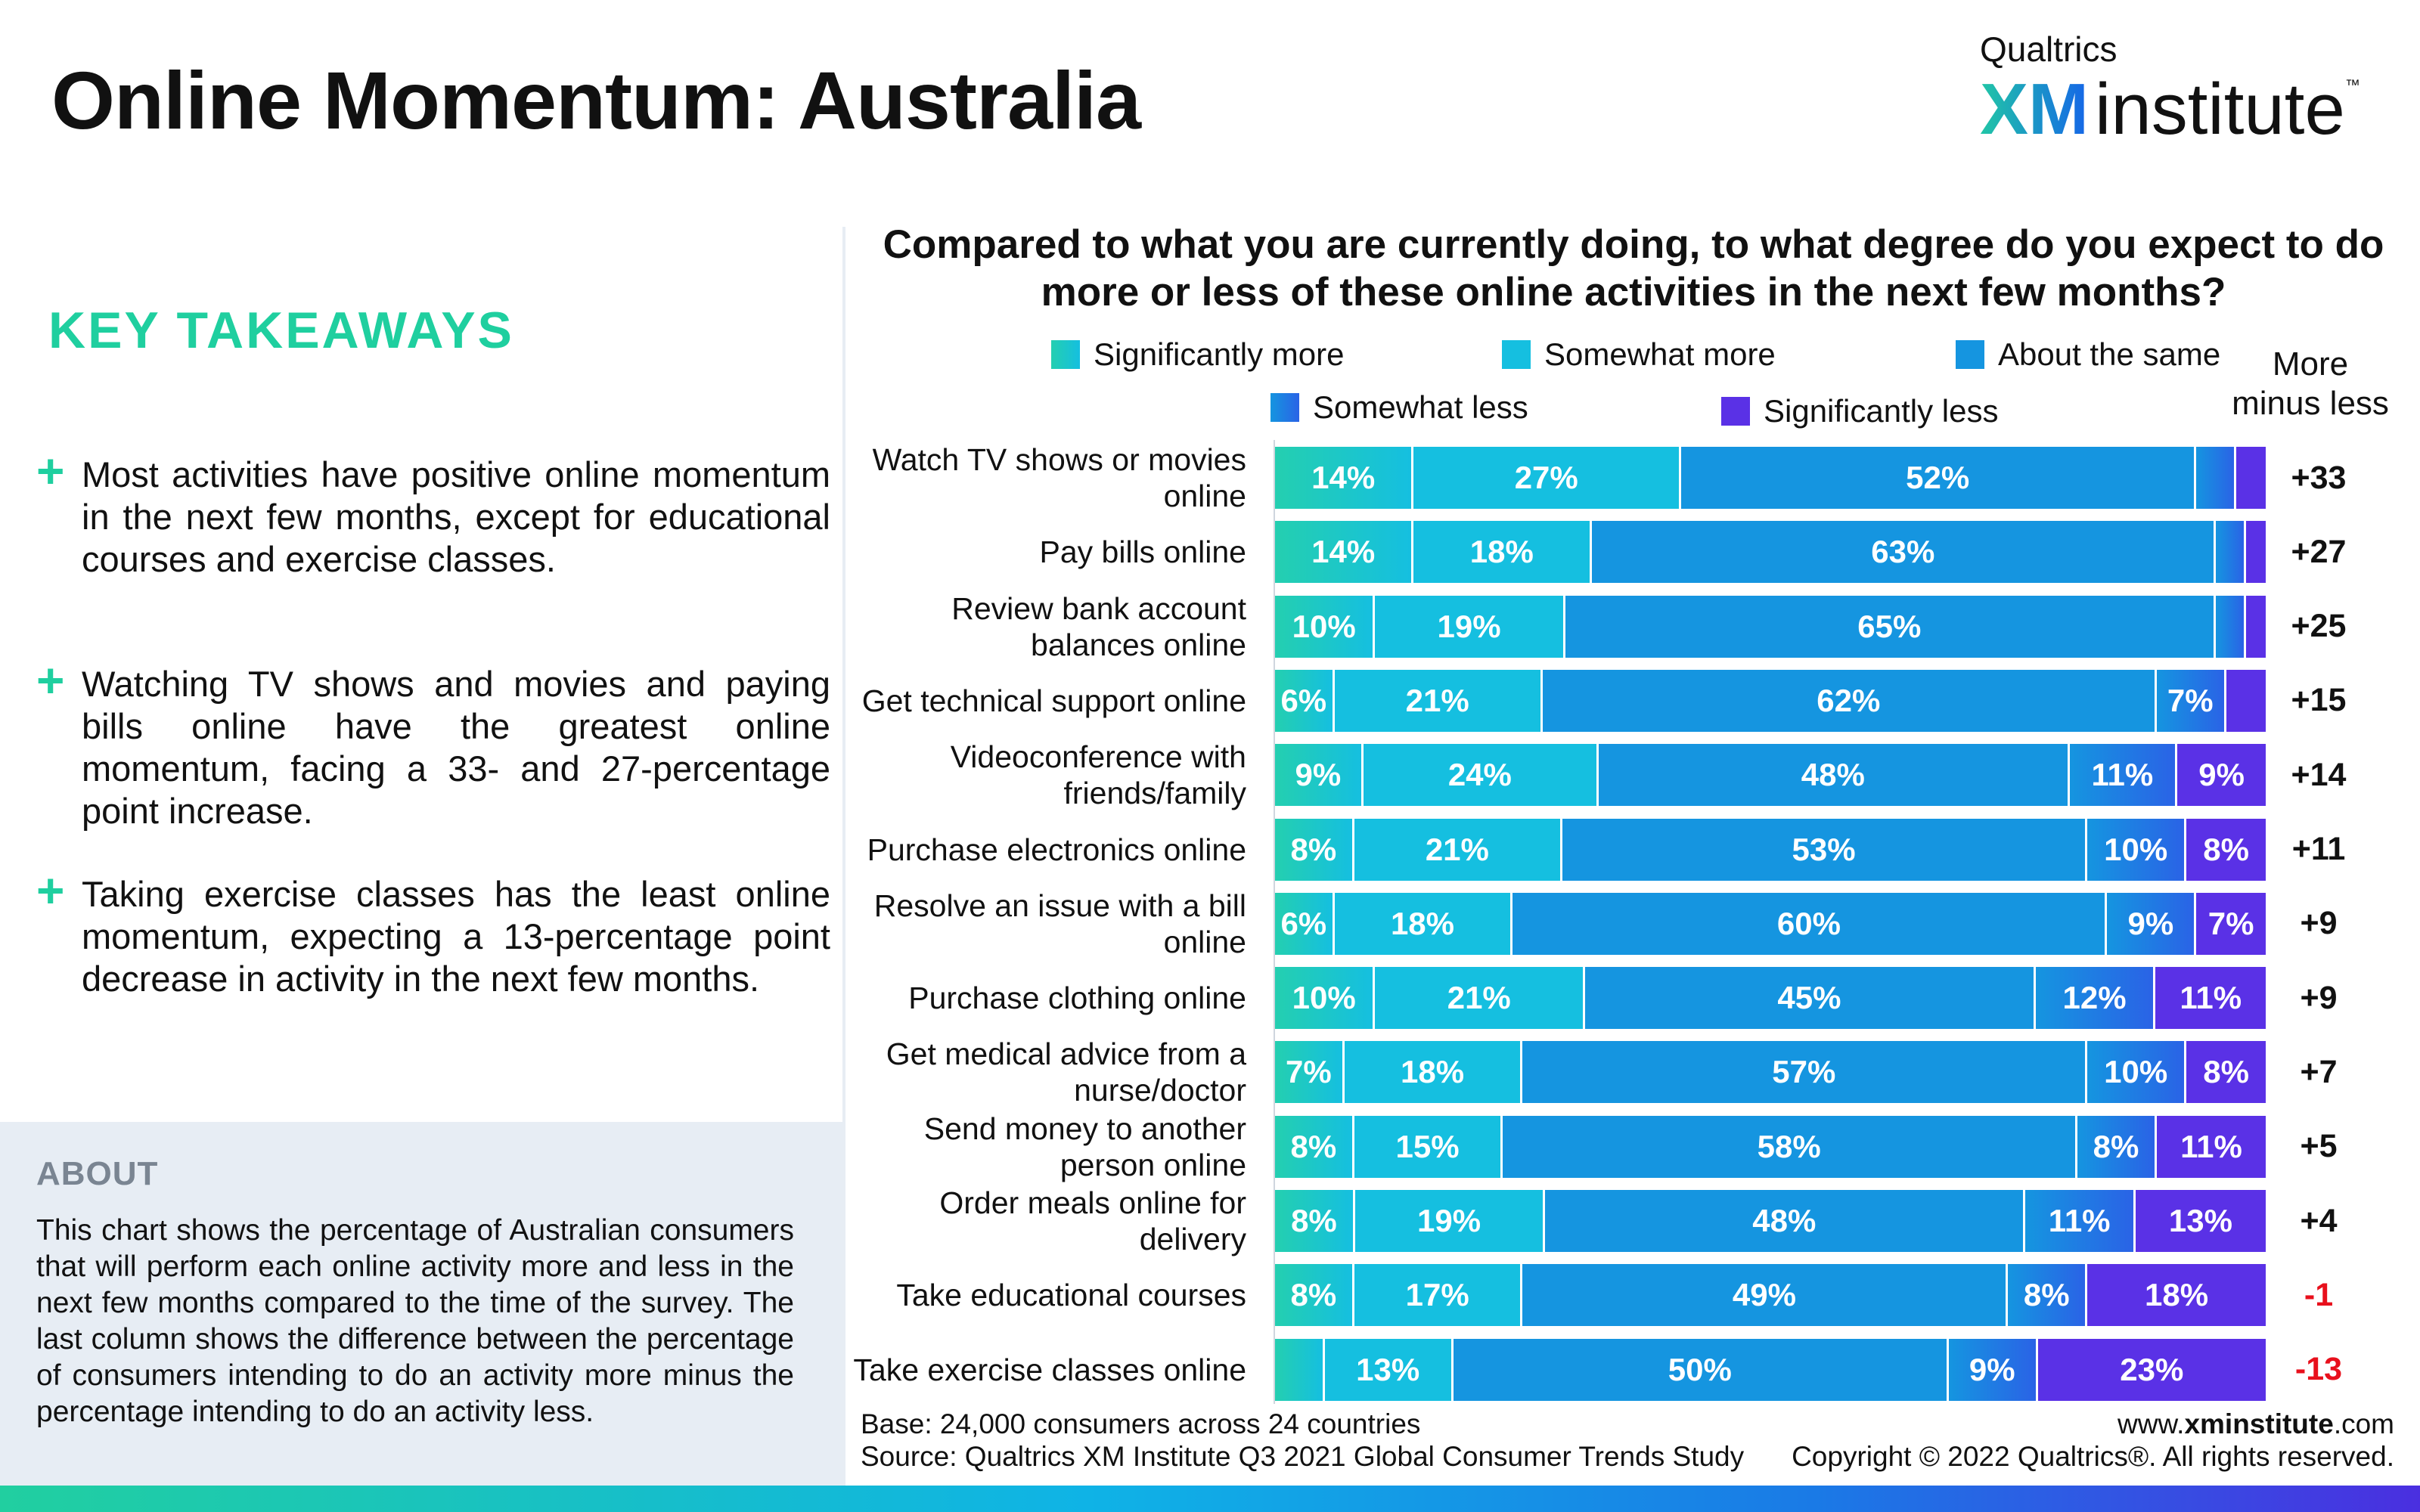 The image size is (2420, 1512). What do you see at coordinates (2200, 1221) in the screenshot?
I see `bar-segment-significantly-less: 13%` at bounding box center [2200, 1221].